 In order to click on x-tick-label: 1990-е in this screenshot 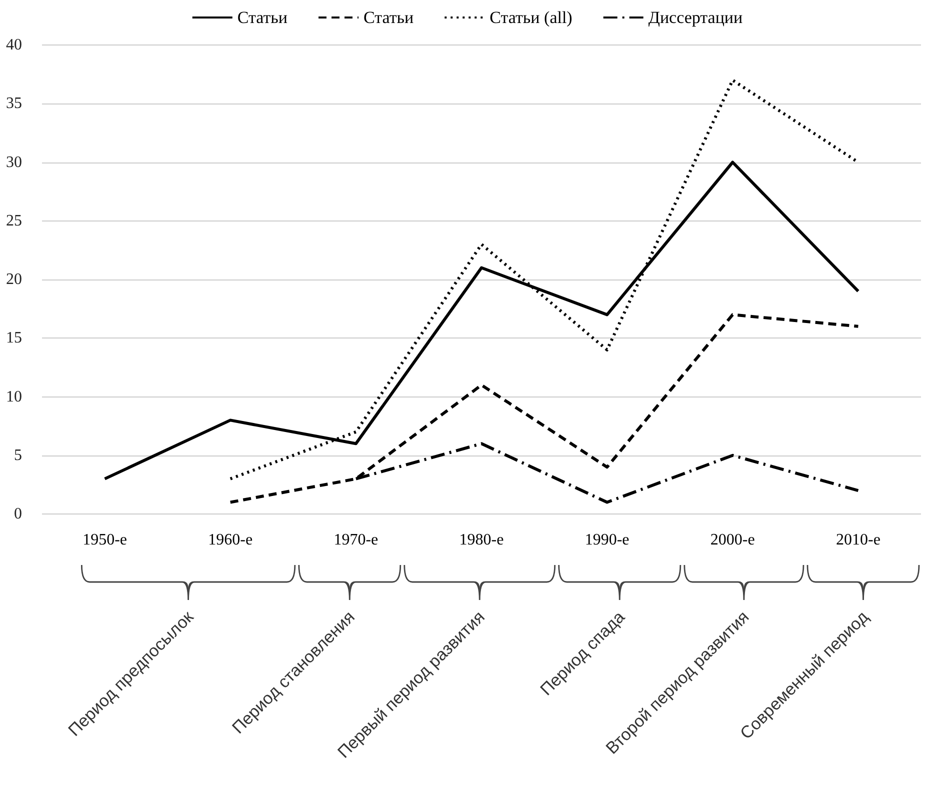, I will do `click(607, 540)`.